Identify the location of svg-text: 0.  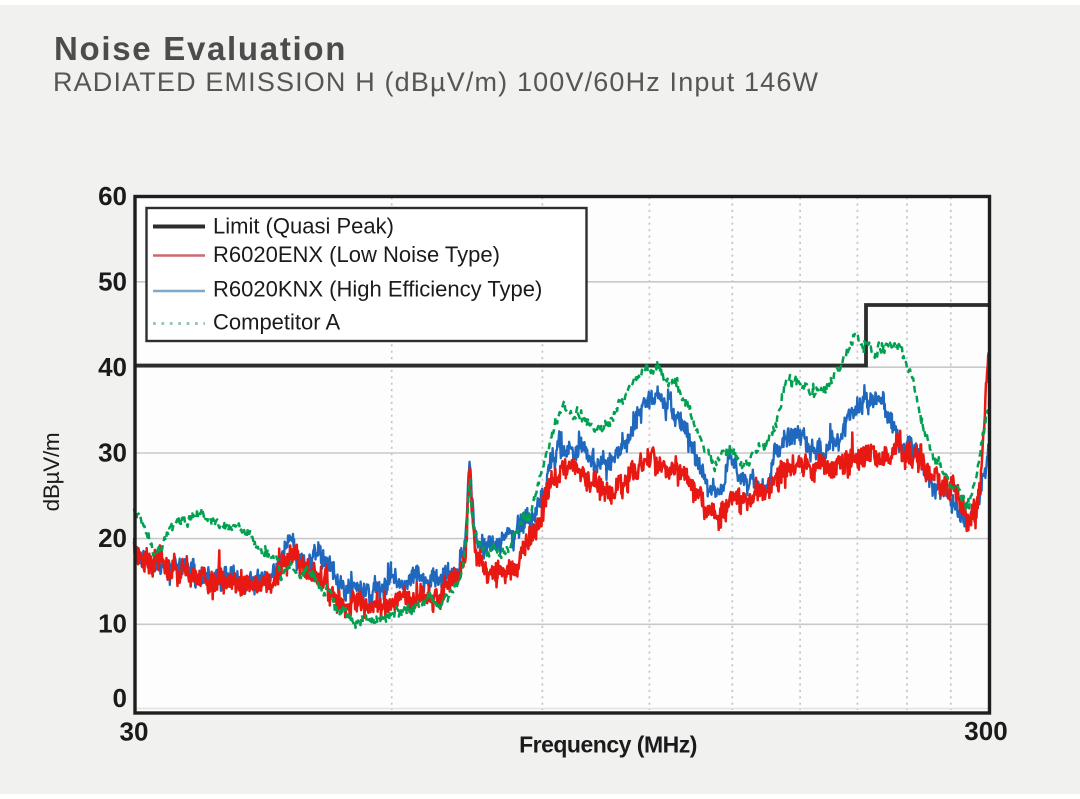
(120, 698).